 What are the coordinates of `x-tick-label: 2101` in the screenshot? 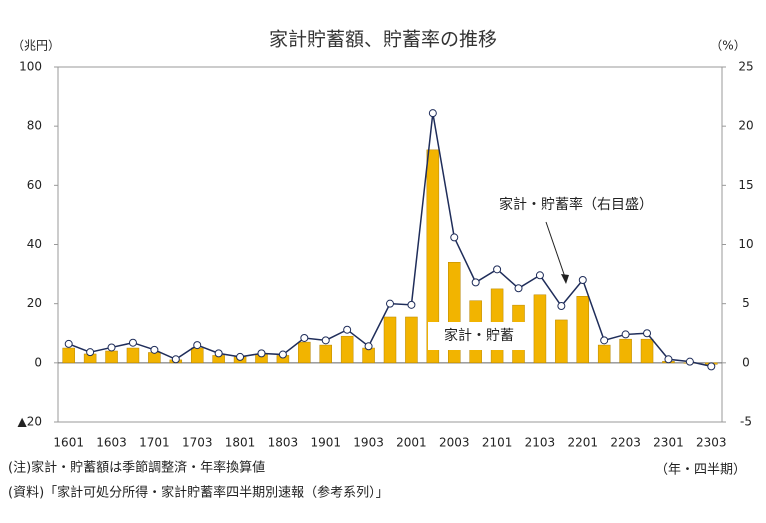 It's located at (497, 443).